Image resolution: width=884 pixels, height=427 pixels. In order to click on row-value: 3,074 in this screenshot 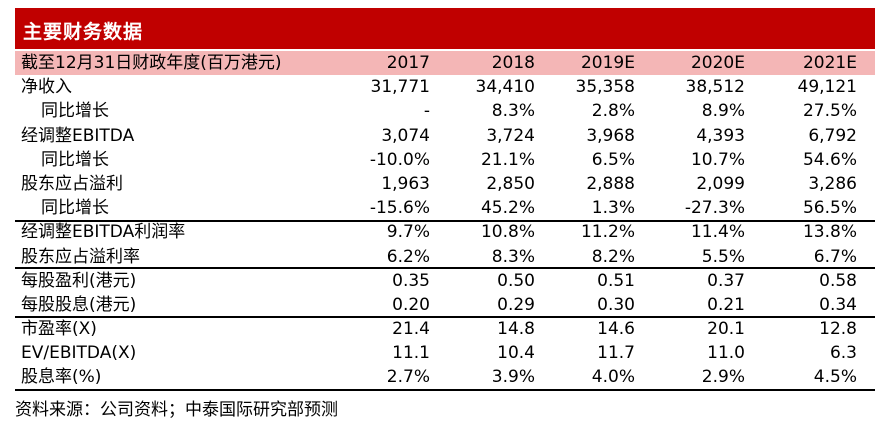, I will do `click(405, 135)`.